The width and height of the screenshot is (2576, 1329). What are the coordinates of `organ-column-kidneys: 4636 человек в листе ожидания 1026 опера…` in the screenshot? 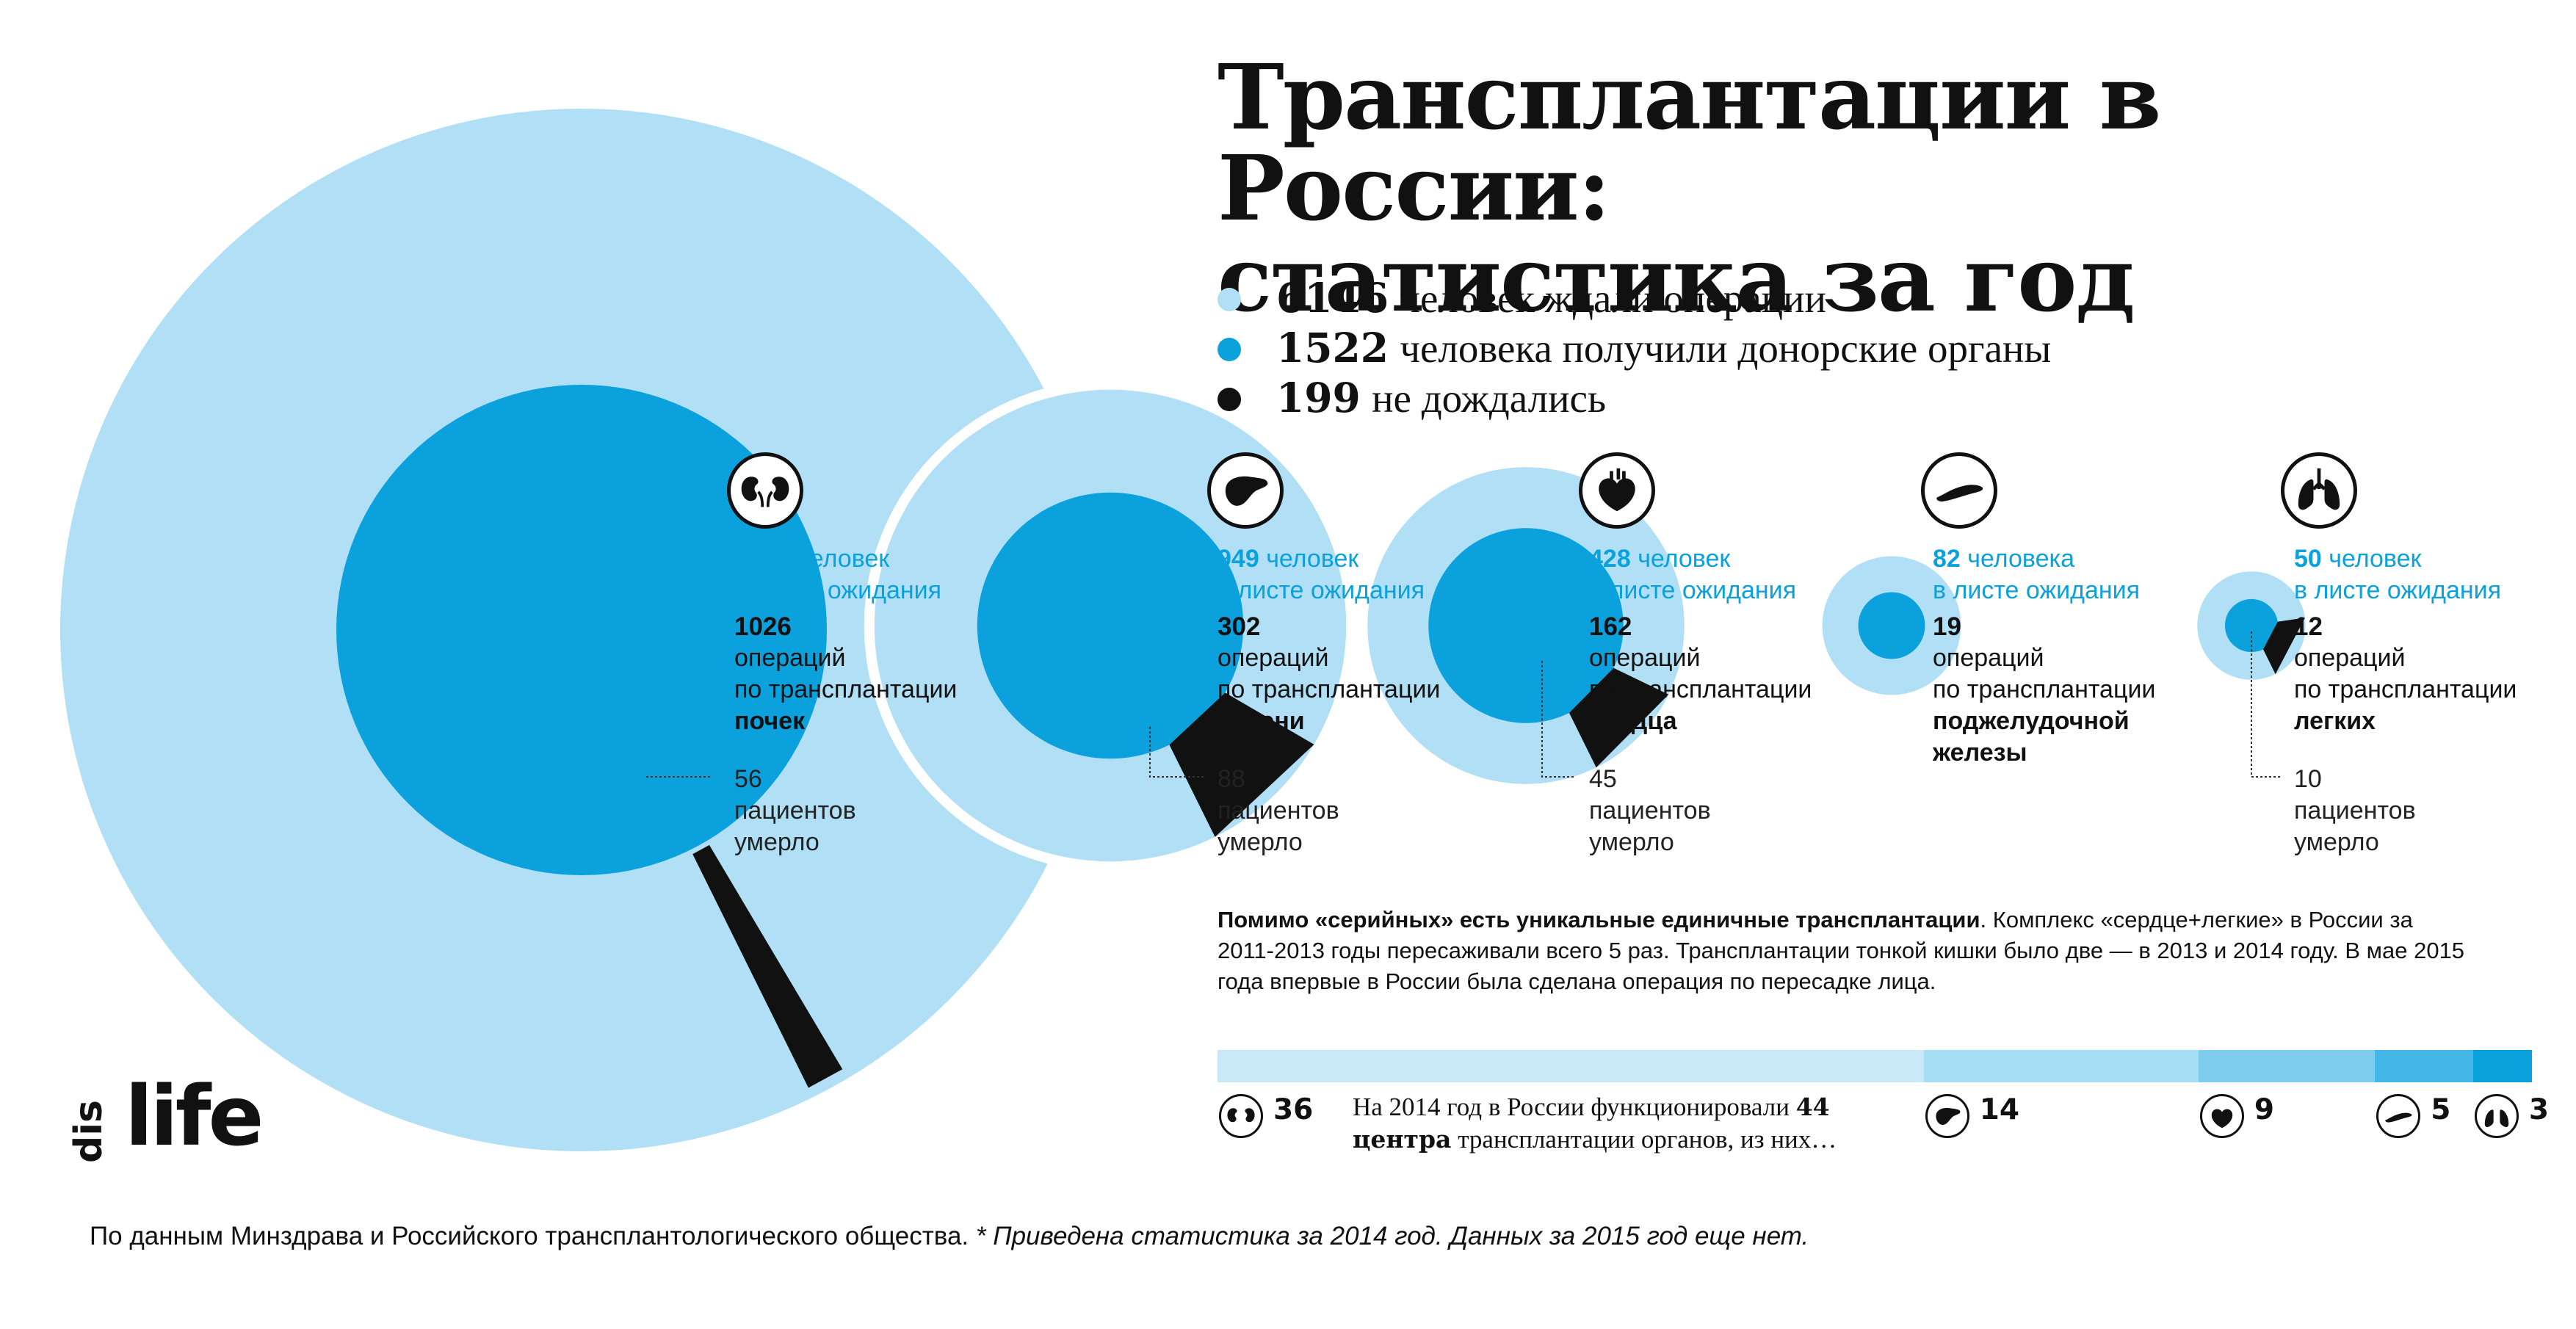 It's located at (903, 640).